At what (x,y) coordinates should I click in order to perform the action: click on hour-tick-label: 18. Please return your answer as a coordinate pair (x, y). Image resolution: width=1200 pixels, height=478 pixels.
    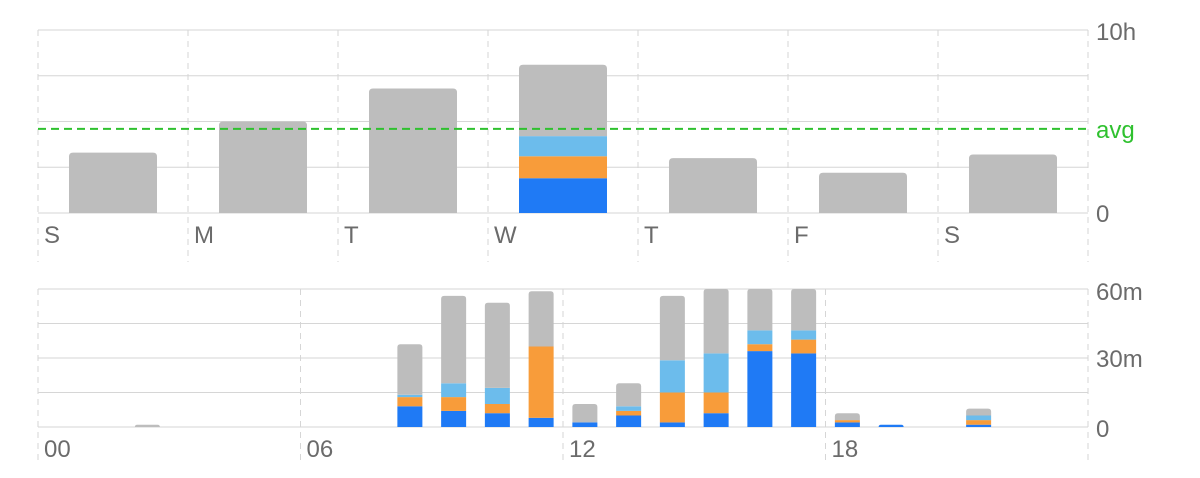
    Looking at the image, I should click on (845, 449).